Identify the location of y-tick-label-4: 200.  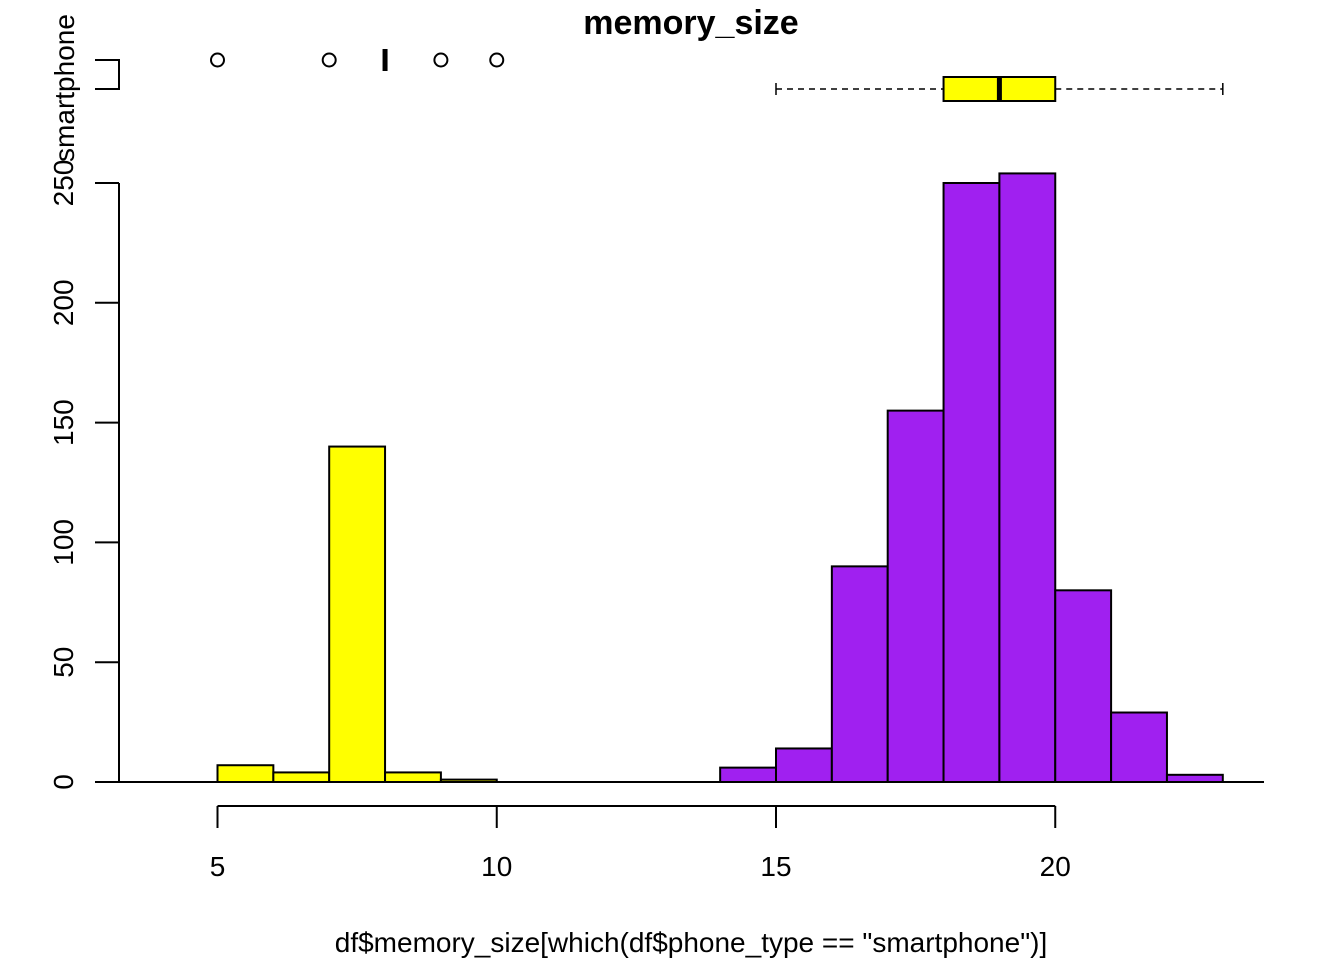
(63, 302).